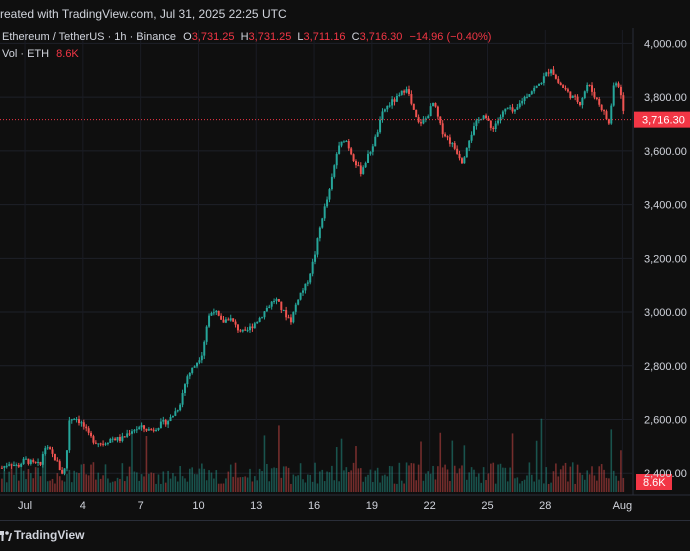  What do you see at coordinates (665, 44) in the screenshot?
I see `y-tick-label: 4,000.00` at bounding box center [665, 44].